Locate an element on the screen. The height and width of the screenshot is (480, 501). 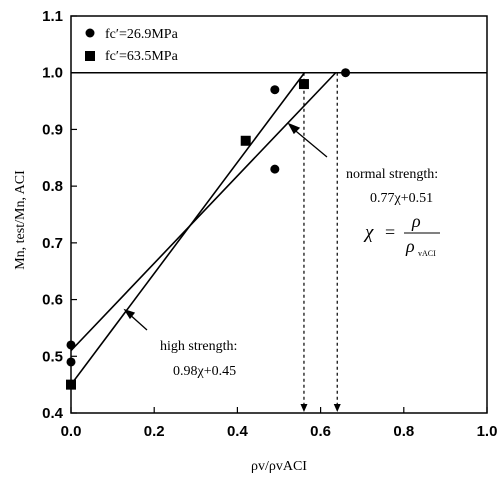
x-tick-label-4: 0.8 is located at coordinates (403, 431).